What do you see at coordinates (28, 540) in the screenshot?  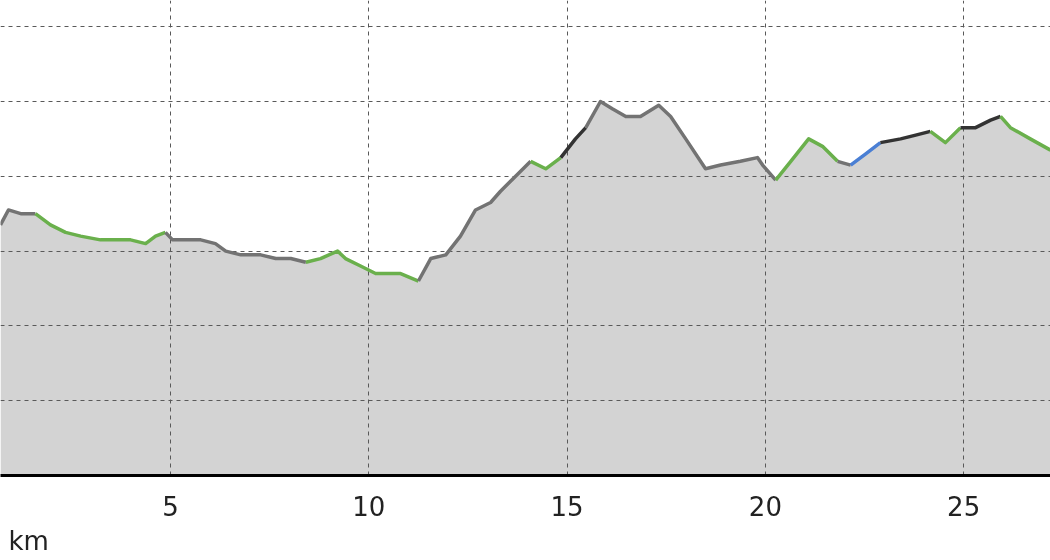 I see `x-axis-title: km` at bounding box center [28, 540].